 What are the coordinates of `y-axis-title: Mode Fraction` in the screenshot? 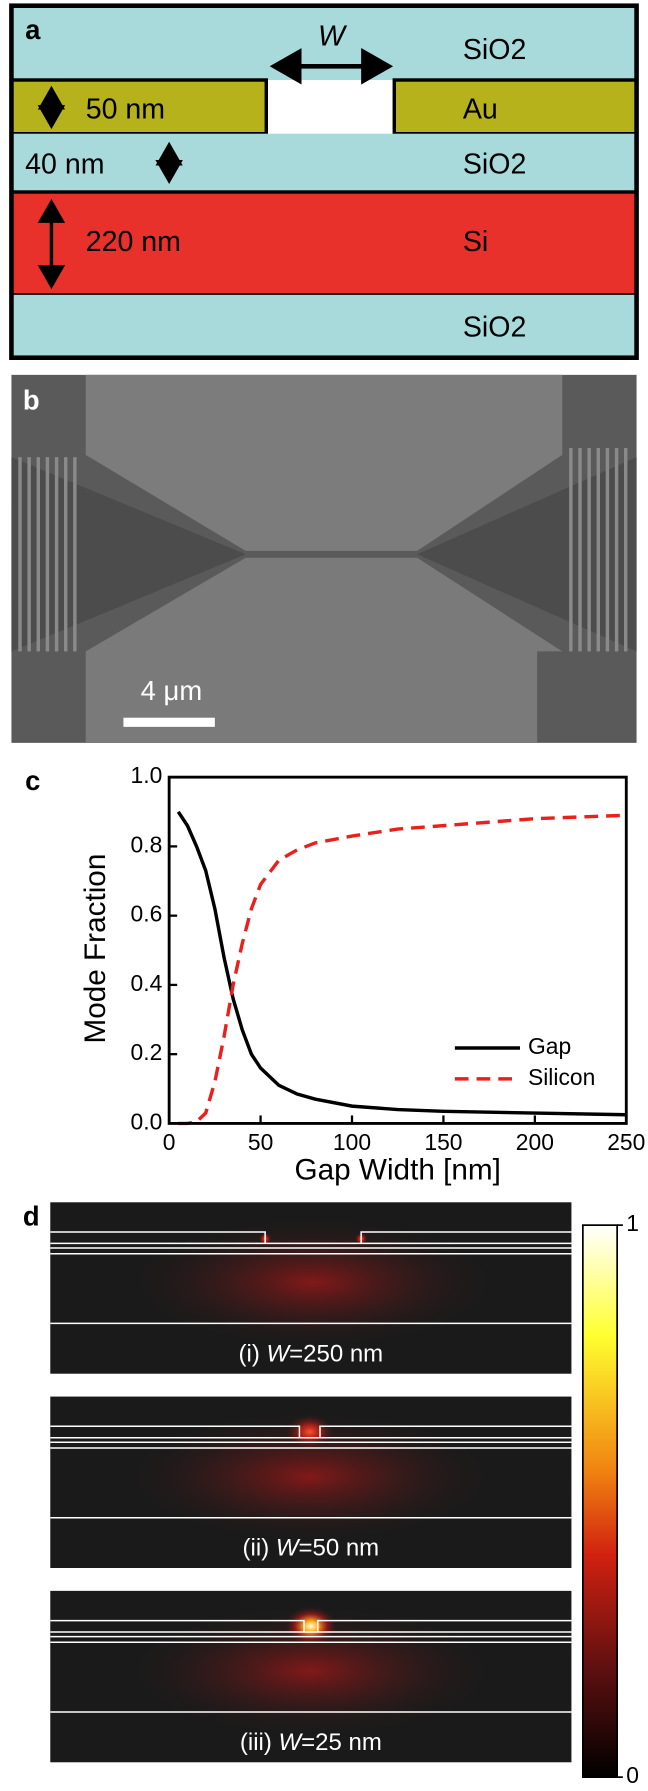 It's located at (95, 949).